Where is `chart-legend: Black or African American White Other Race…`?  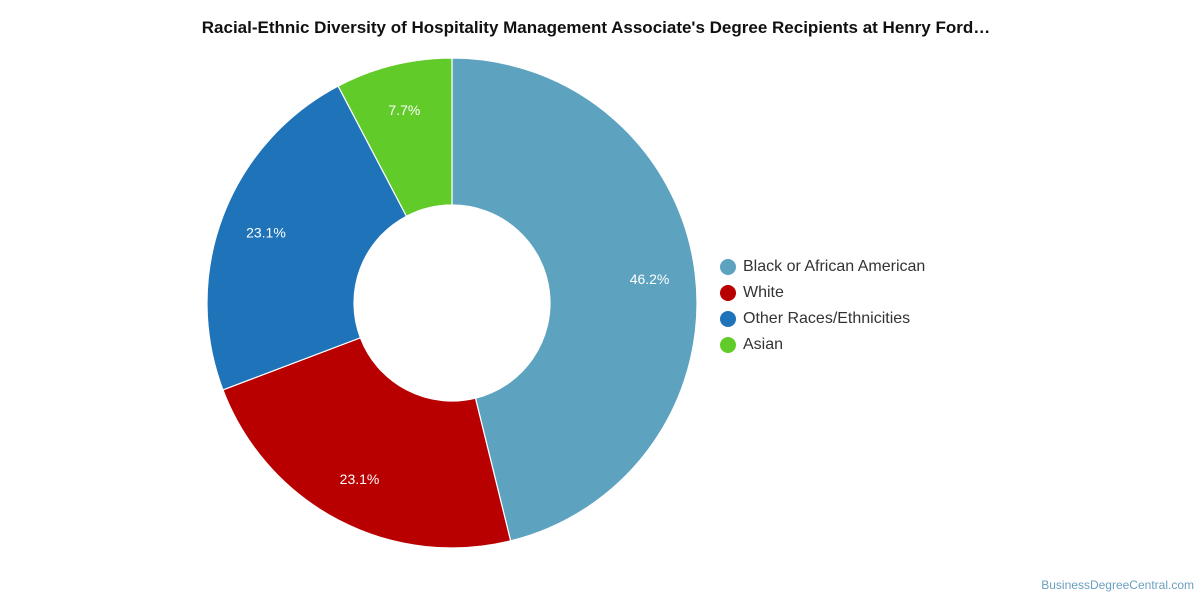 chart-legend: Black or African American White Other Race… is located at coordinates (822, 306).